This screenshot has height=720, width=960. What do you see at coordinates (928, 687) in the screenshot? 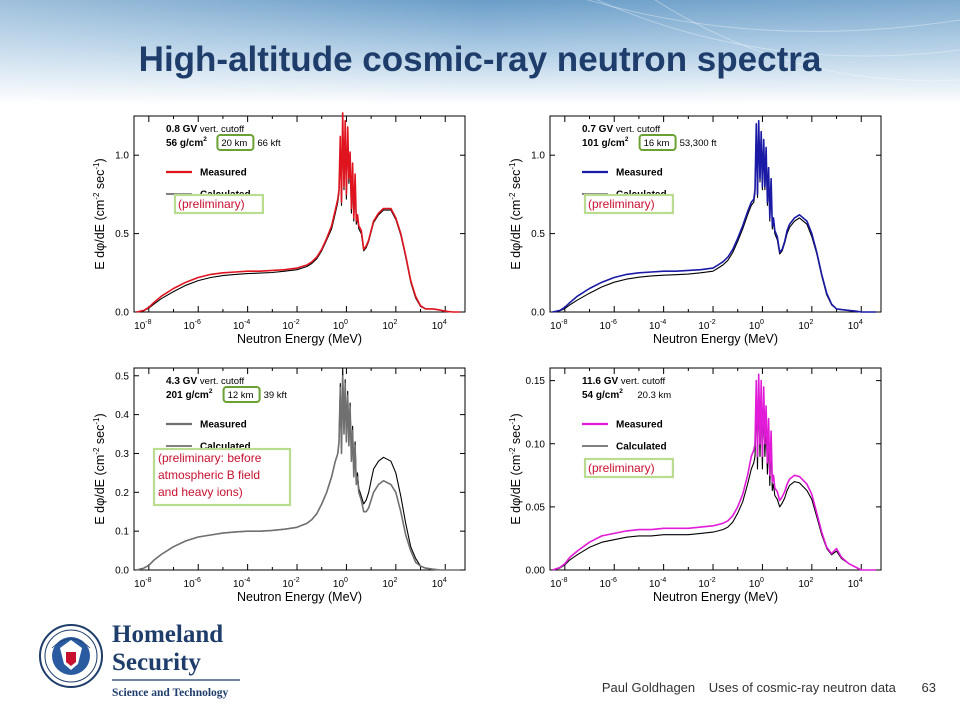
I see `page-number: 63` at bounding box center [928, 687].